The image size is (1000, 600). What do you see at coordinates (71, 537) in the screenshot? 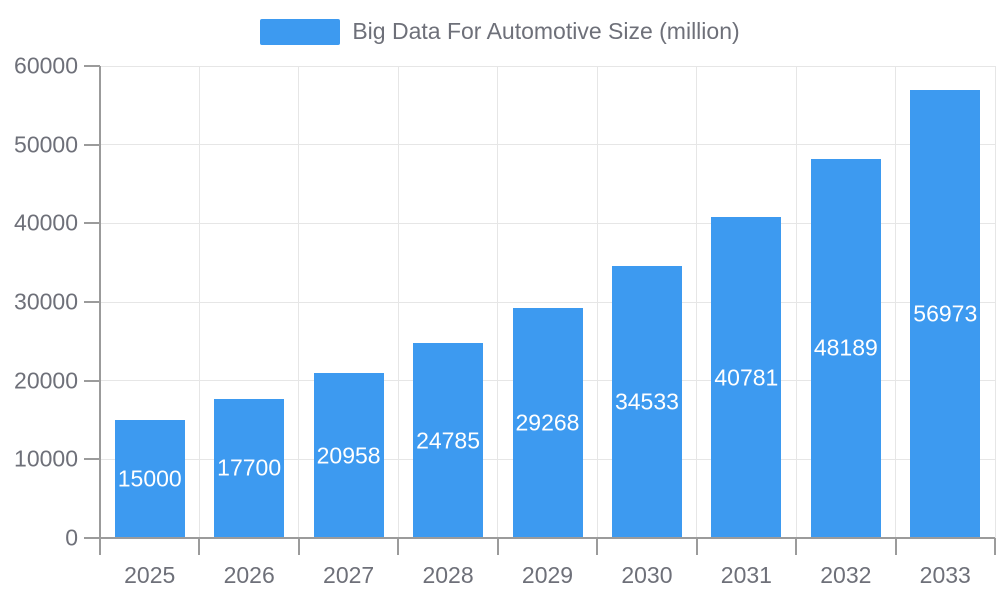
I see `y-axis-tick-label: 0` at bounding box center [71, 537].